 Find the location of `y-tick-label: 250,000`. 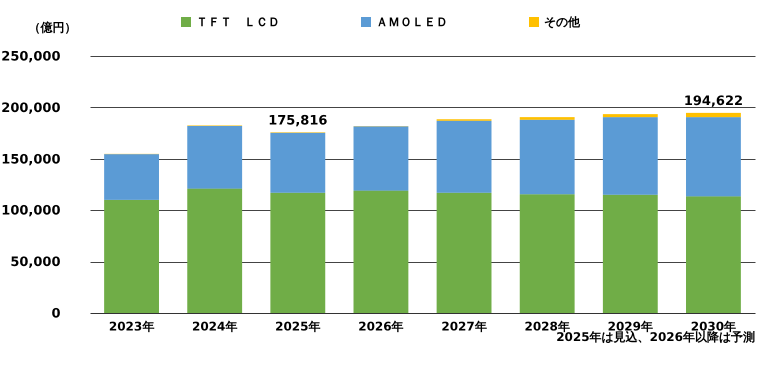

y-tick-label: 250,000 is located at coordinates (30, 57).